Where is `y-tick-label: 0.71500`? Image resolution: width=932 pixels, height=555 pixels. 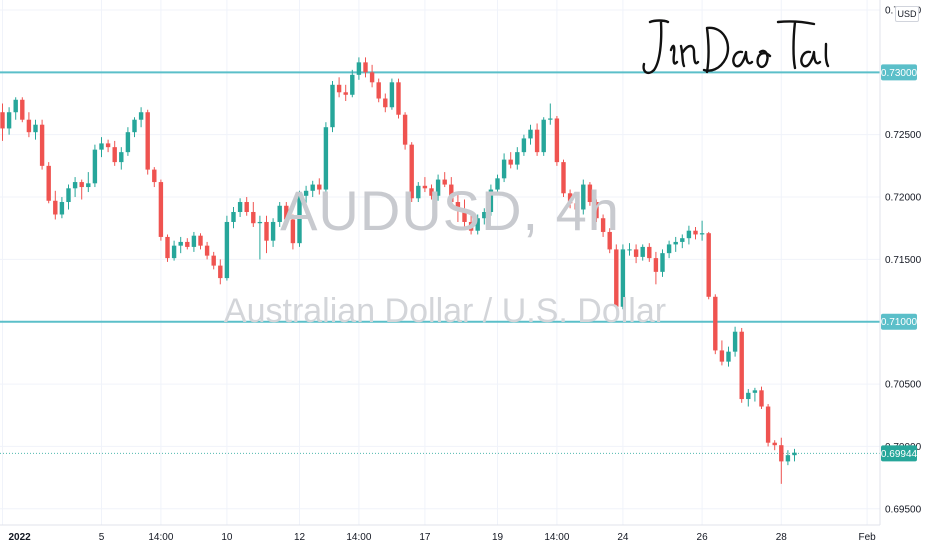
y-tick-label: 0.71500 is located at coordinates (903, 260).